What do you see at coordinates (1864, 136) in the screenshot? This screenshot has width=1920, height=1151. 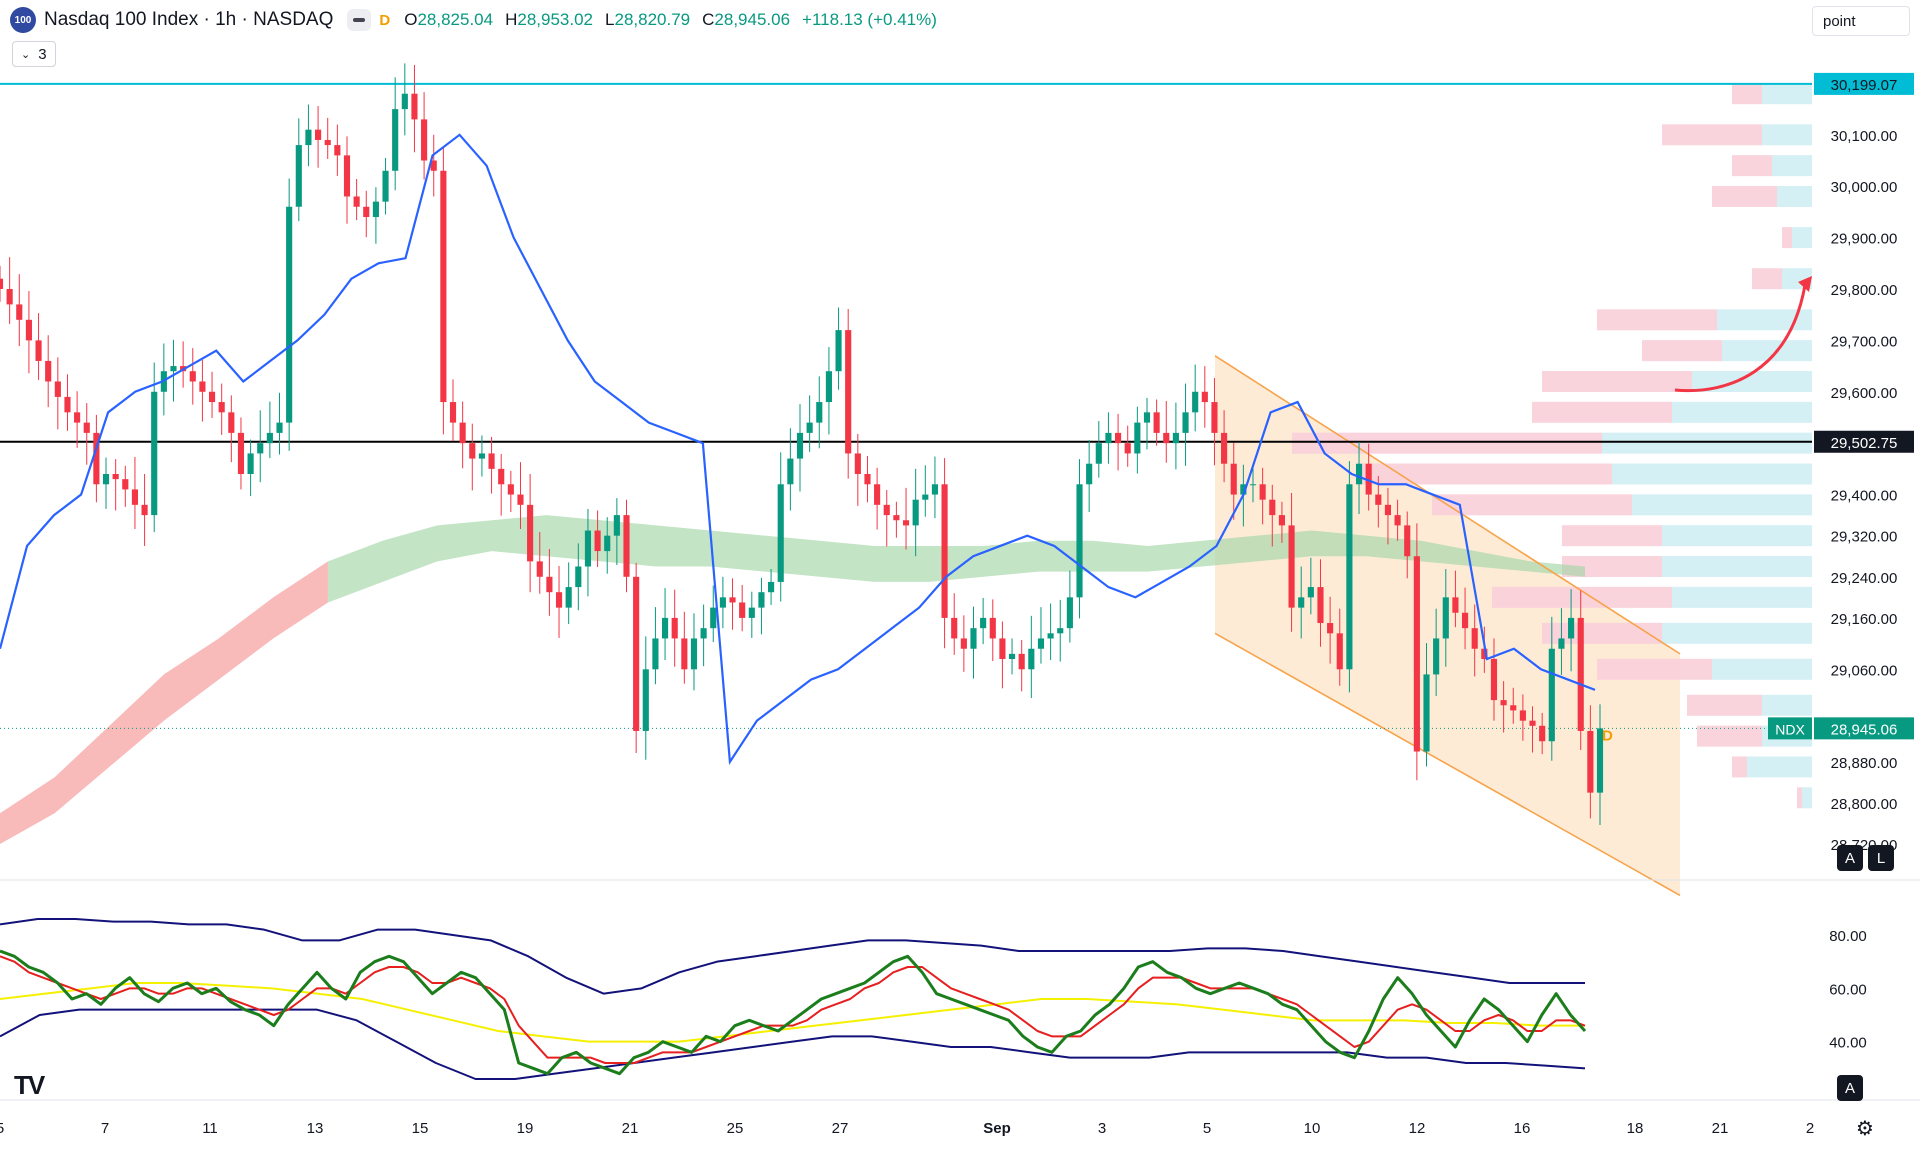 I see `price-tick-label: 30,100.00` at bounding box center [1864, 136].